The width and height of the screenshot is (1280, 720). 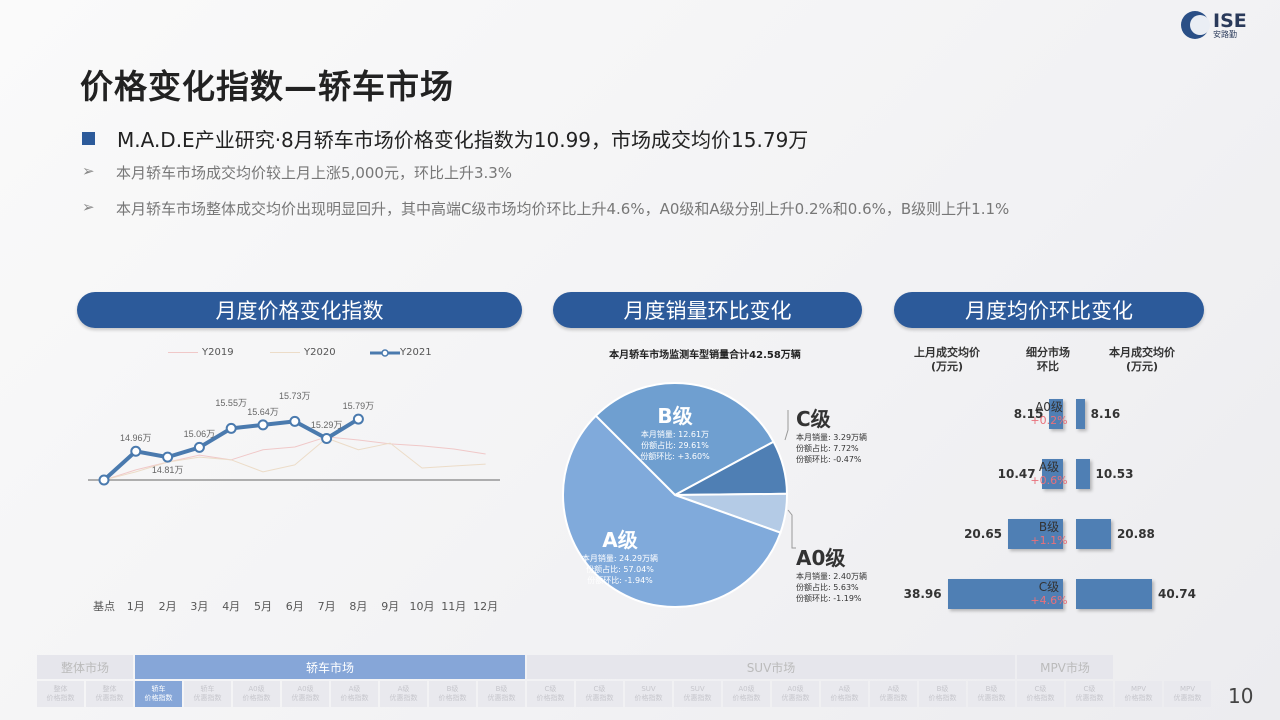 What do you see at coordinates (207, 694) in the screenshot?
I see `nav-item: 轿车 优惠指数` at bounding box center [207, 694].